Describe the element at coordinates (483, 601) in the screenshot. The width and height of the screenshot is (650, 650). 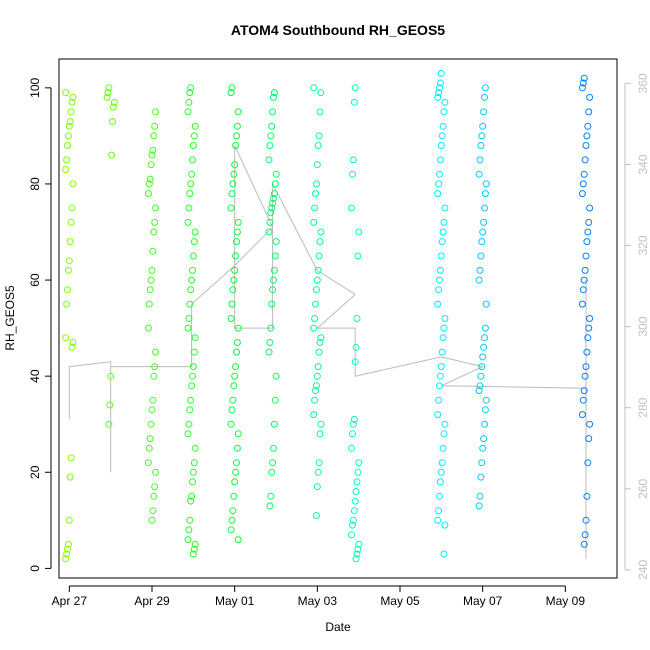
I see `x-tick-label: May 07` at that location.